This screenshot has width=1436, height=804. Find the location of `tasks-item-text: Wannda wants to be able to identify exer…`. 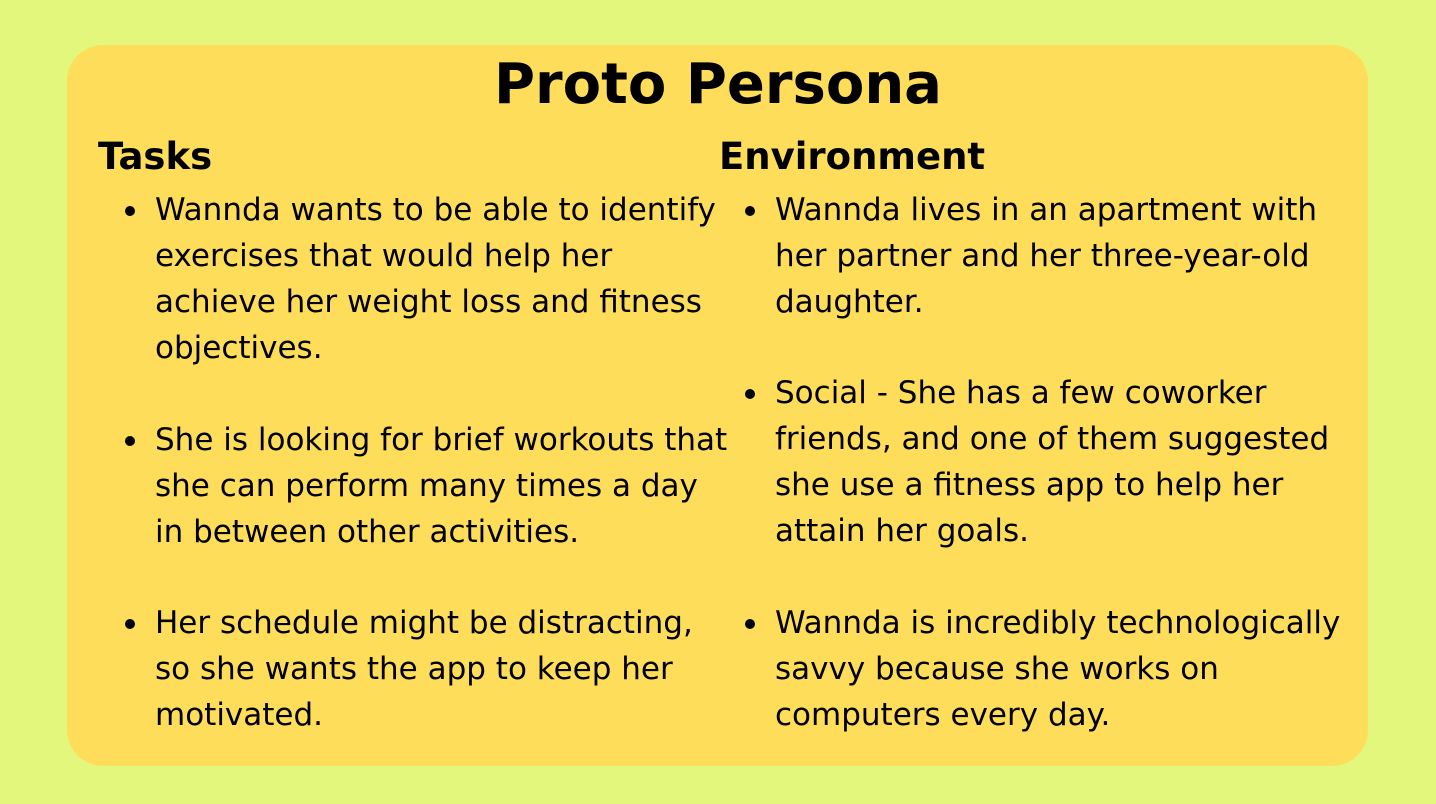

tasks-item-text: Wannda wants to be able to identify exer… is located at coordinates (435, 279).